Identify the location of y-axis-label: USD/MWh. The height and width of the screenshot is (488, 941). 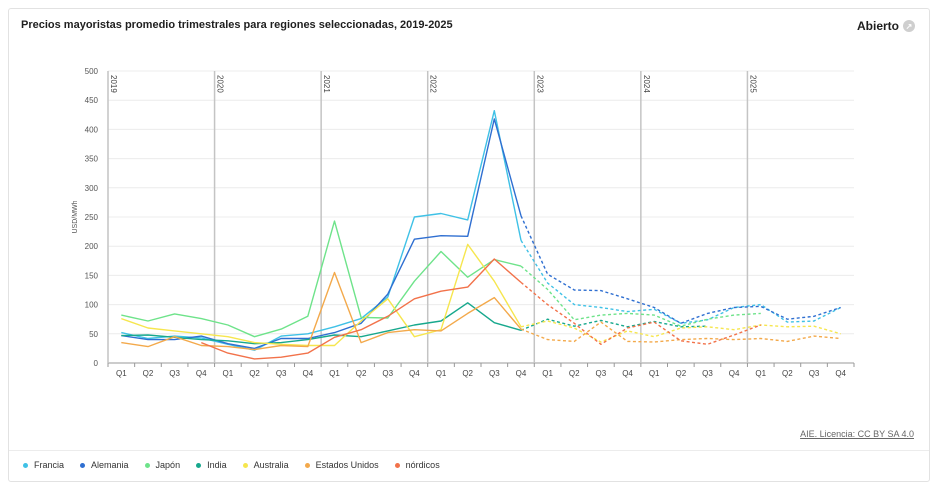
(75, 216).